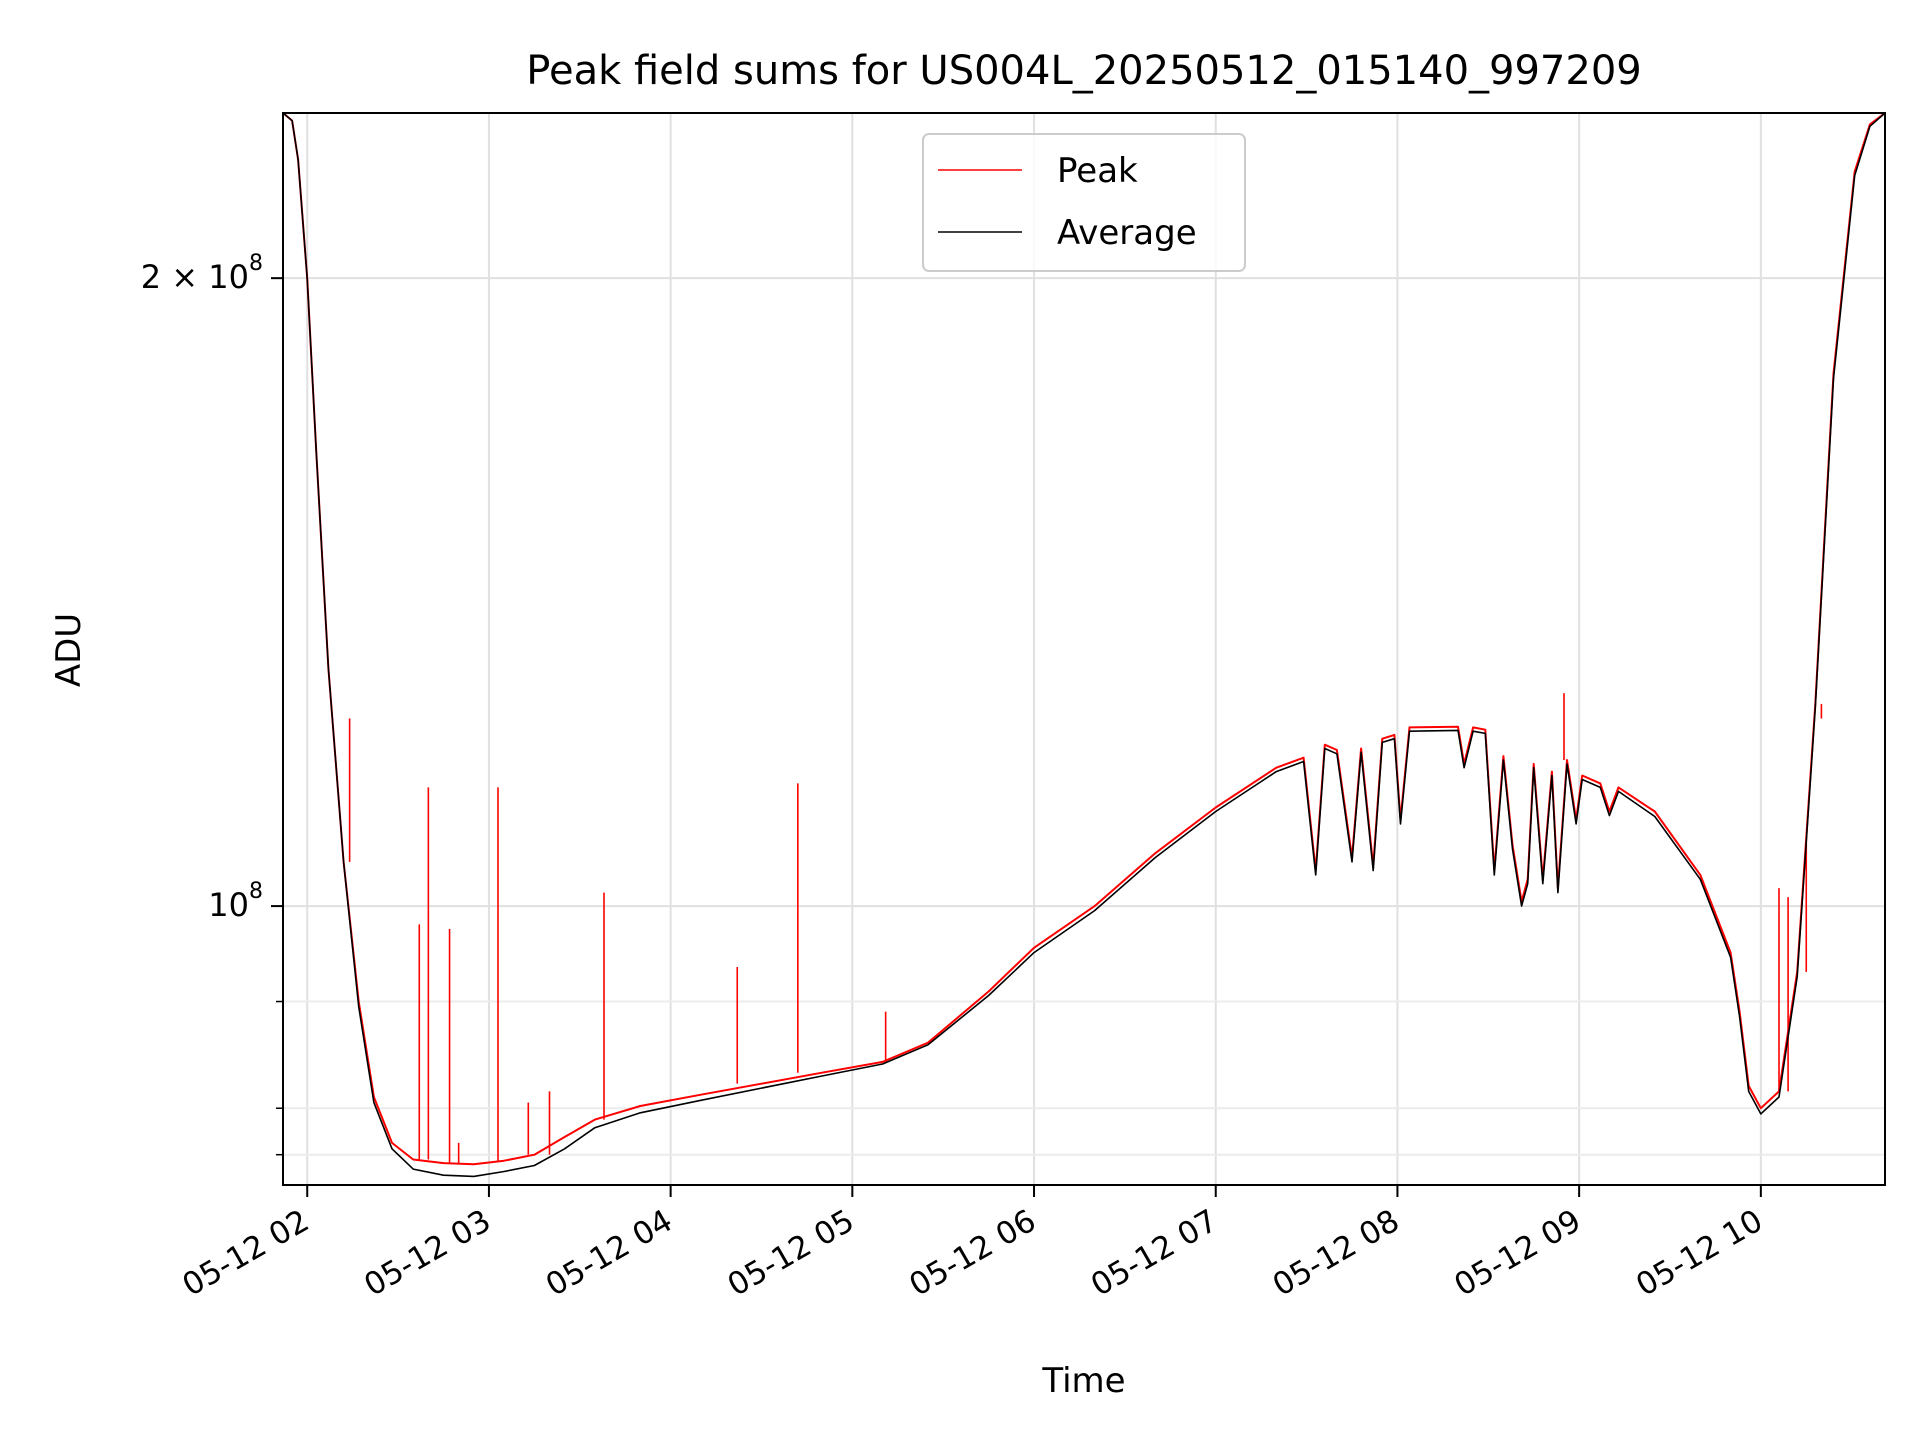  I want to click on y-axis-label: ADU, so click(69, 650).